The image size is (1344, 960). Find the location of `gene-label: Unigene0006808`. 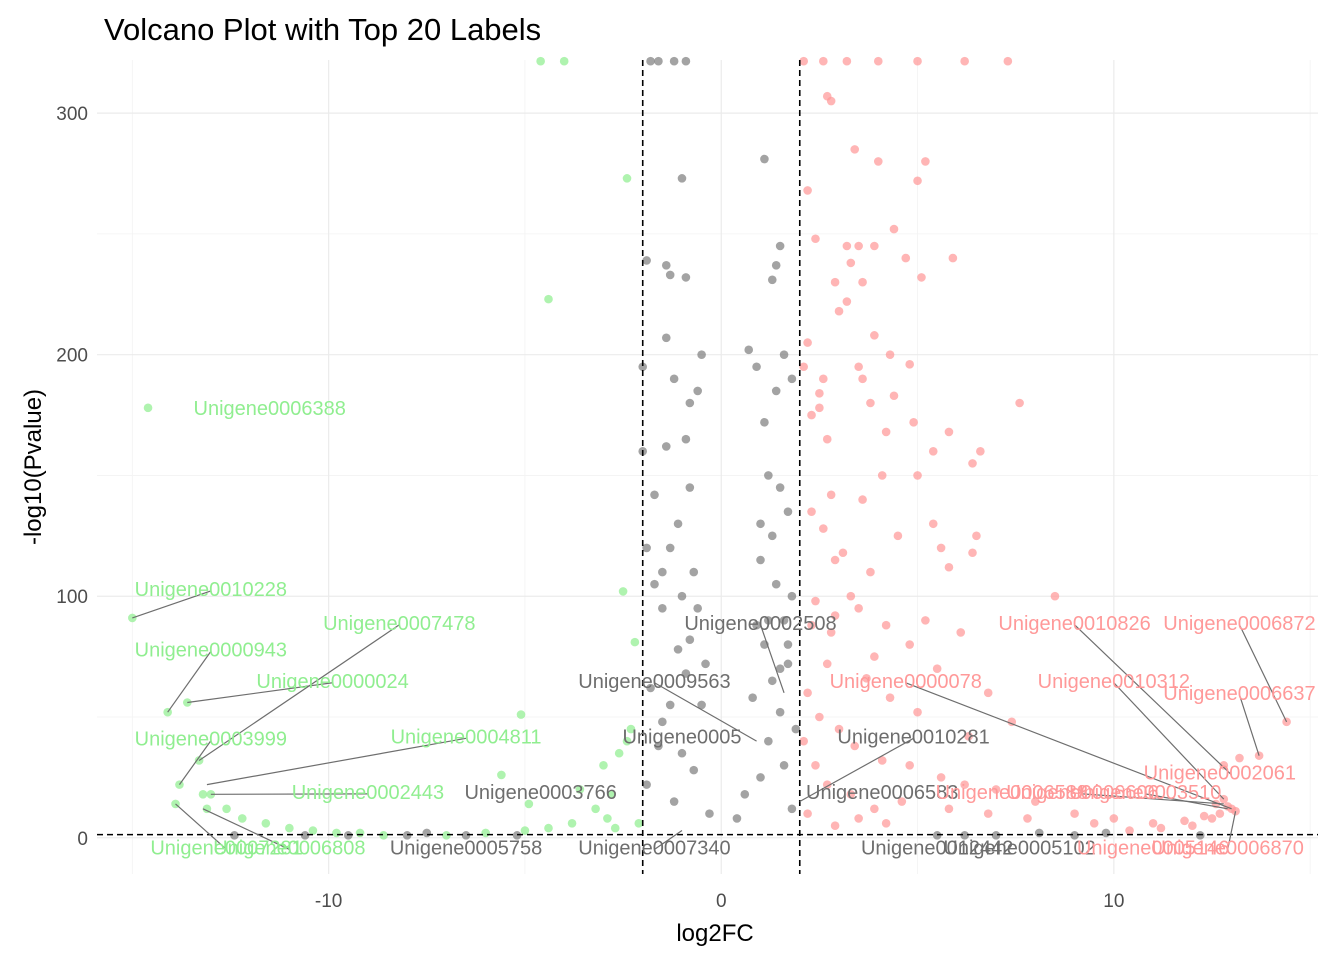

gene-label: Unigene0006808 is located at coordinates (289, 848).